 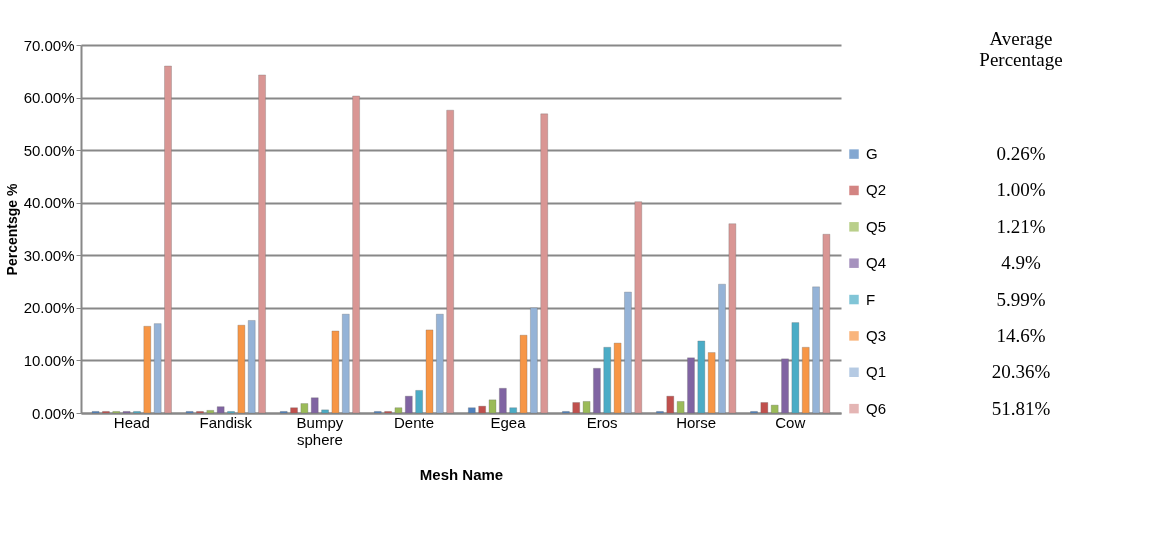 What do you see at coordinates (461, 474) in the screenshot?
I see `x-axis-title: Mesh Name` at bounding box center [461, 474].